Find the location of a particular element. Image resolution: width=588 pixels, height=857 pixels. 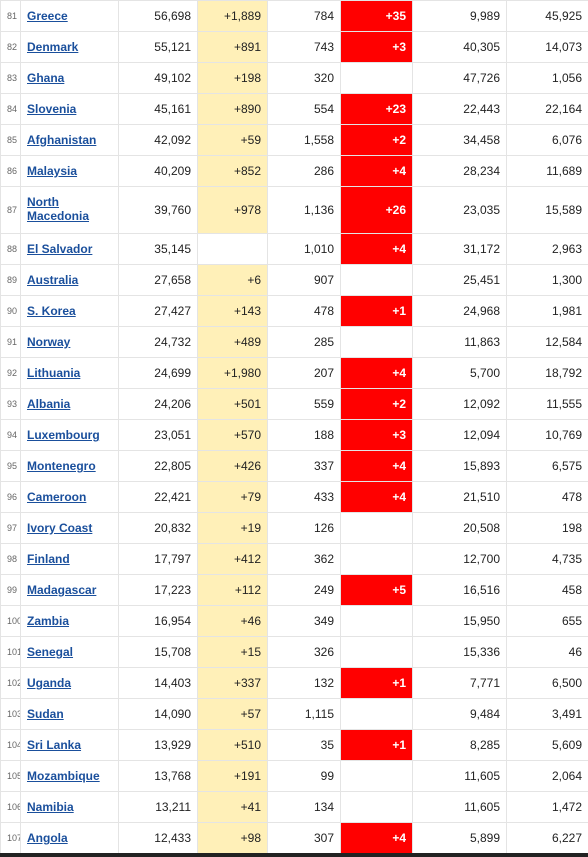

country-link: Madagascar is located at coordinates (69, 590).